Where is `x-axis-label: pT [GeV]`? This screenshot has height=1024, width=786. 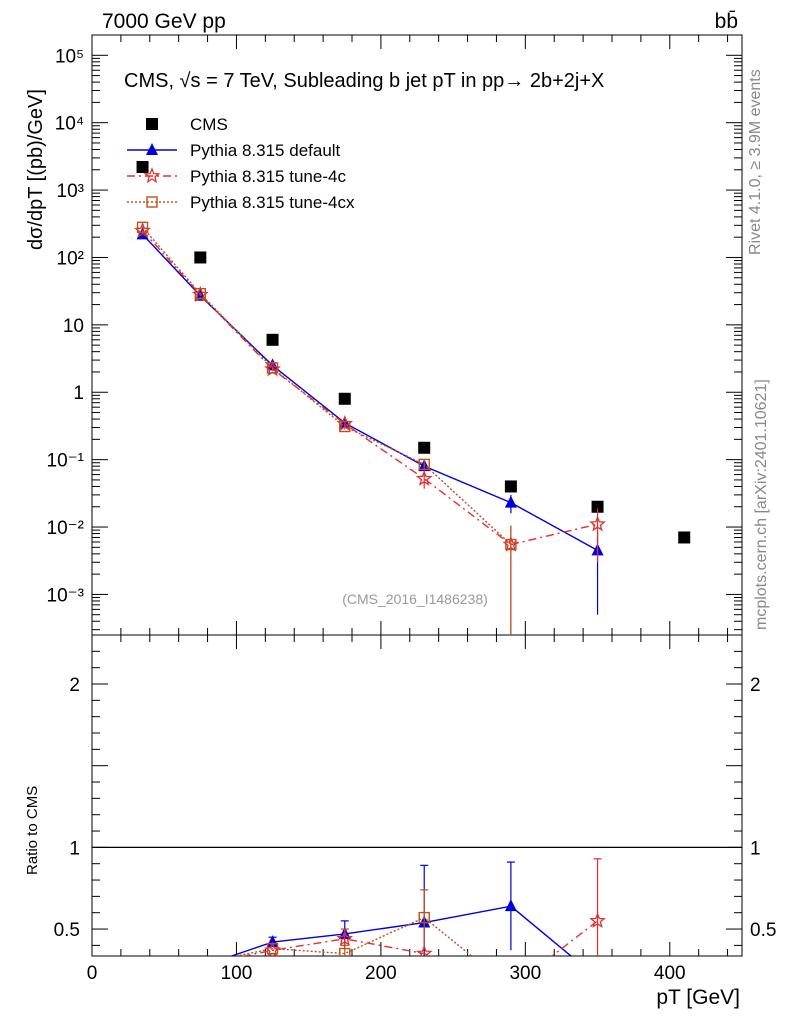
x-axis-label: pT [GeV] is located at coordinates (698, 997).